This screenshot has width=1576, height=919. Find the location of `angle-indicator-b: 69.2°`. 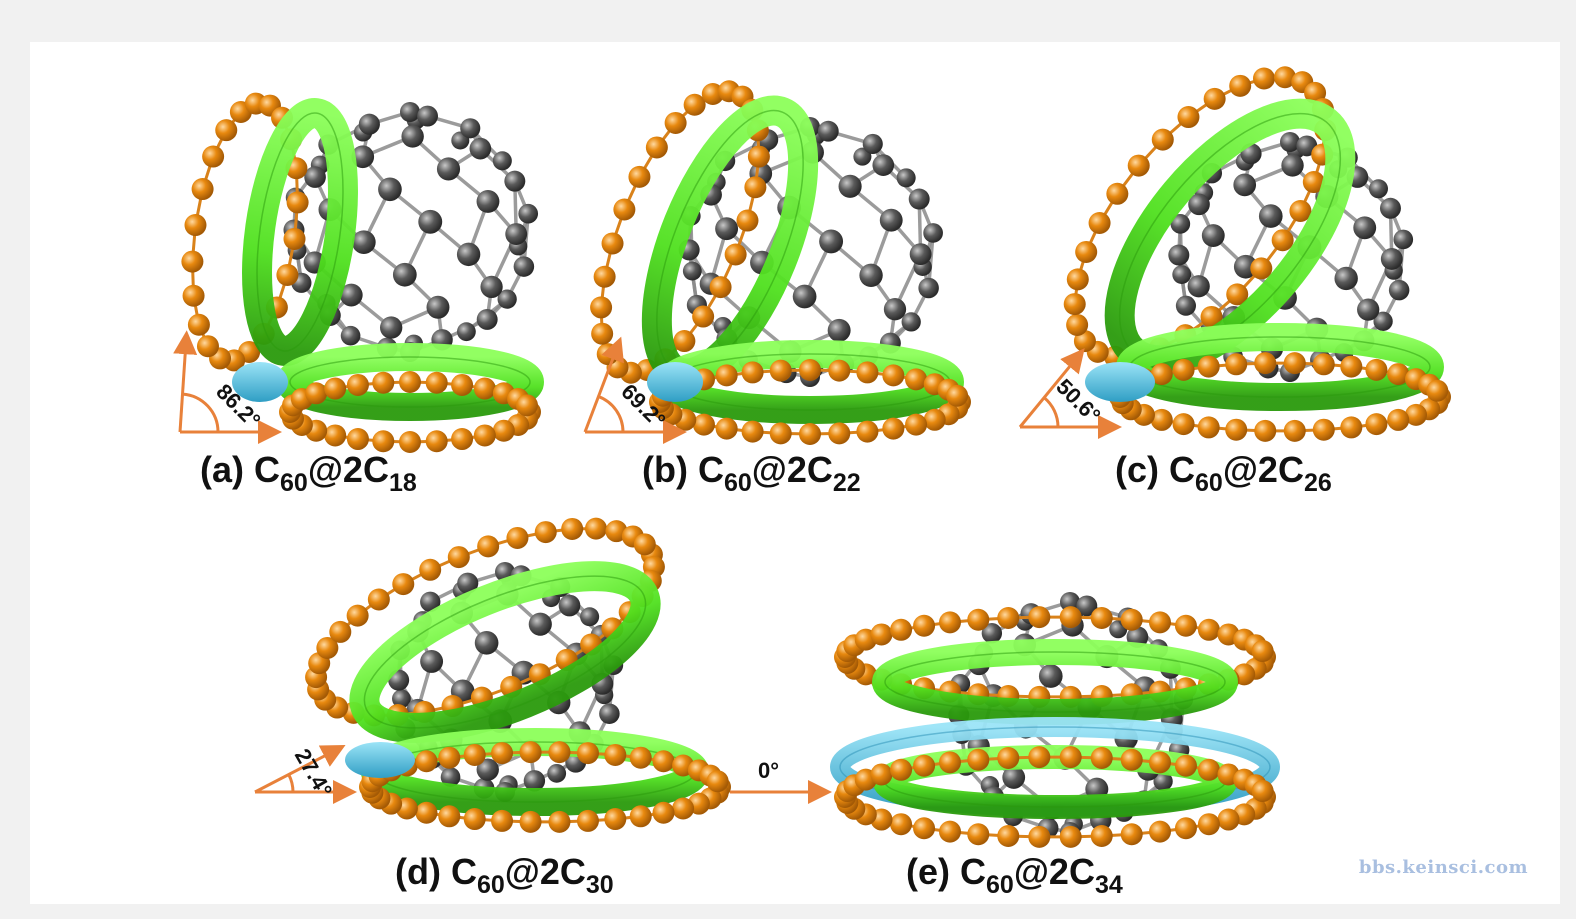

angle-indicator-b: 69.2° is located at coordinates (635, 390).